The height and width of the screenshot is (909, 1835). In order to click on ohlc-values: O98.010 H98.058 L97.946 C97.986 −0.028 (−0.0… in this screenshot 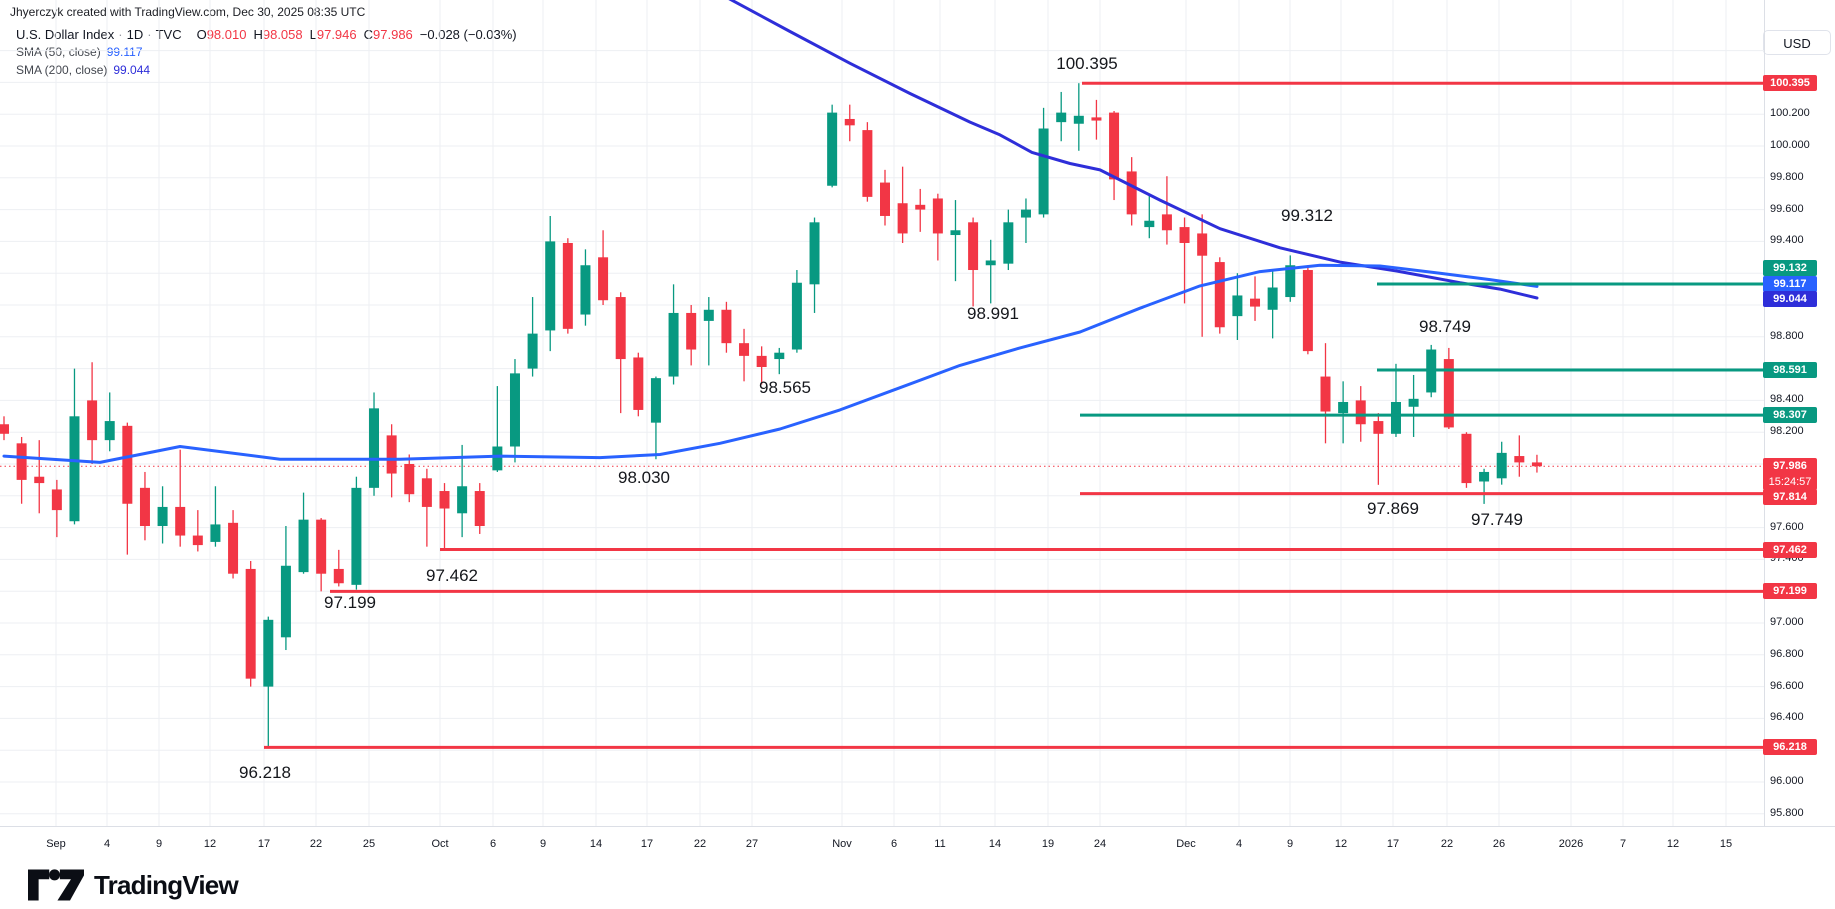, I will do `click(353, 34)`.